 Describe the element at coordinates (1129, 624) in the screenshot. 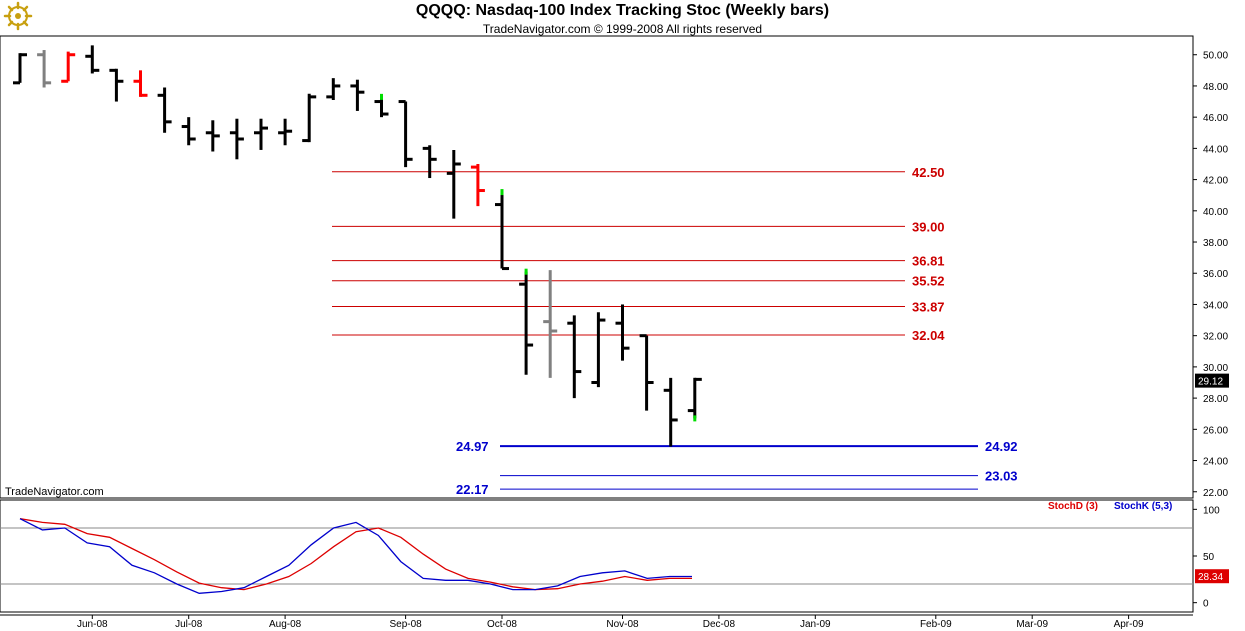

I see `month-label: Apr-09` at that location.